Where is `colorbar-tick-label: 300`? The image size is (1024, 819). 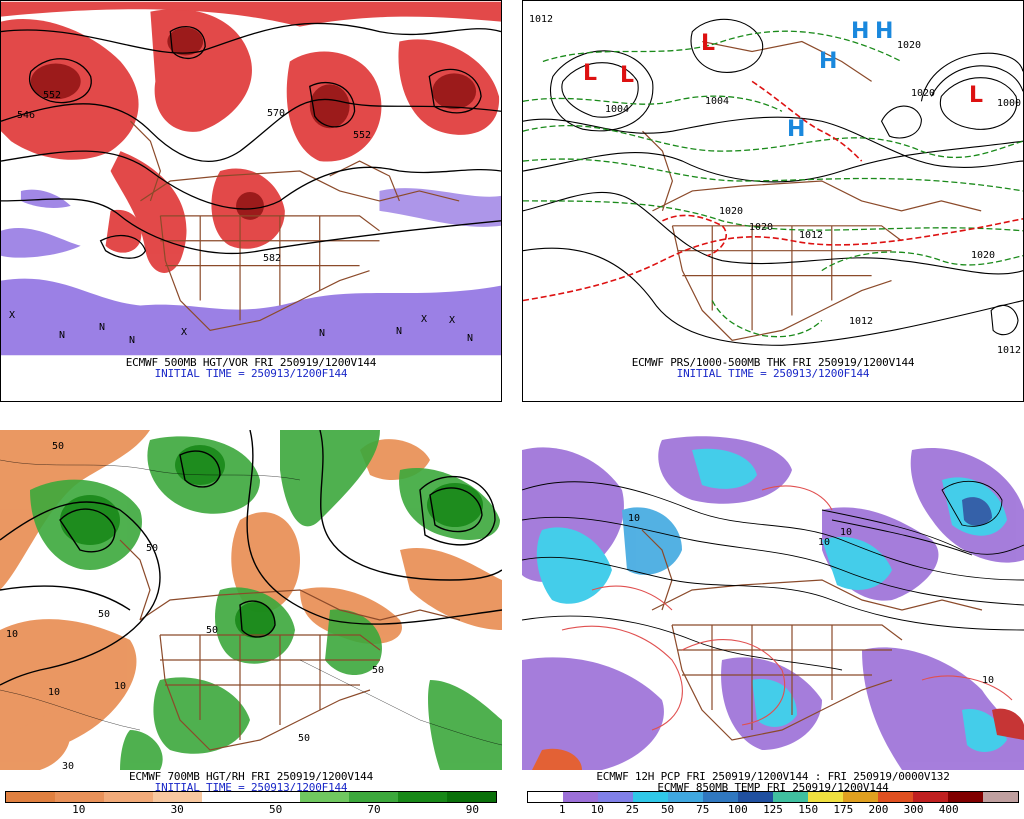 colorbar-tick-label: 300 is located at coordinates (913, 809).